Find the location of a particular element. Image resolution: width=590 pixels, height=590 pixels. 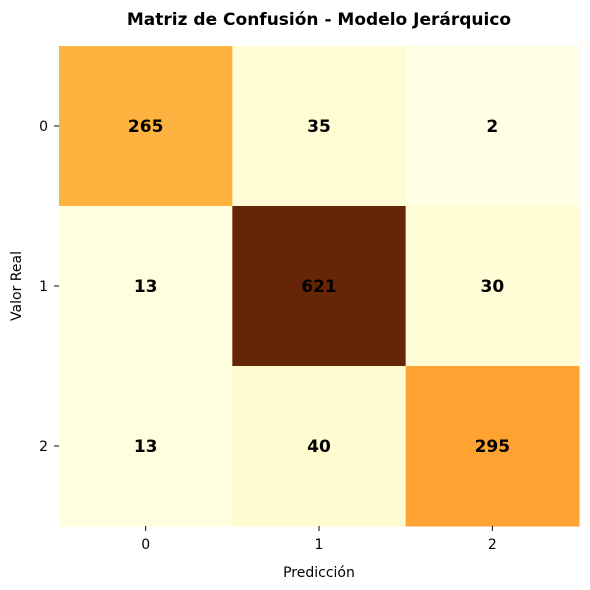

y-axis-ticks: 0 1 2 is located at coordinates (49, 287).